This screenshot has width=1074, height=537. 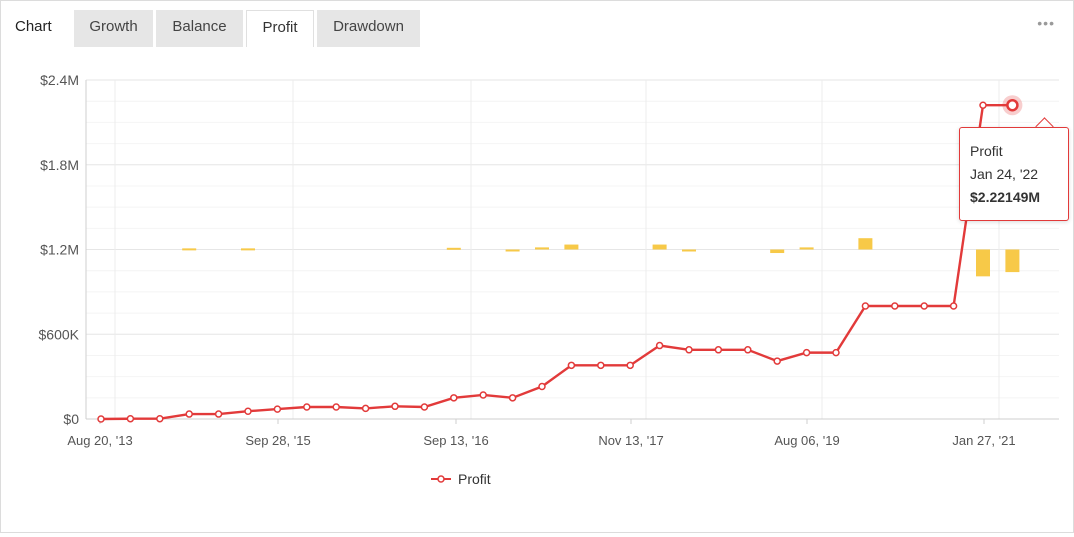 I want to click on more-horizontal-icon: •••, so click(x=1046, y=23).